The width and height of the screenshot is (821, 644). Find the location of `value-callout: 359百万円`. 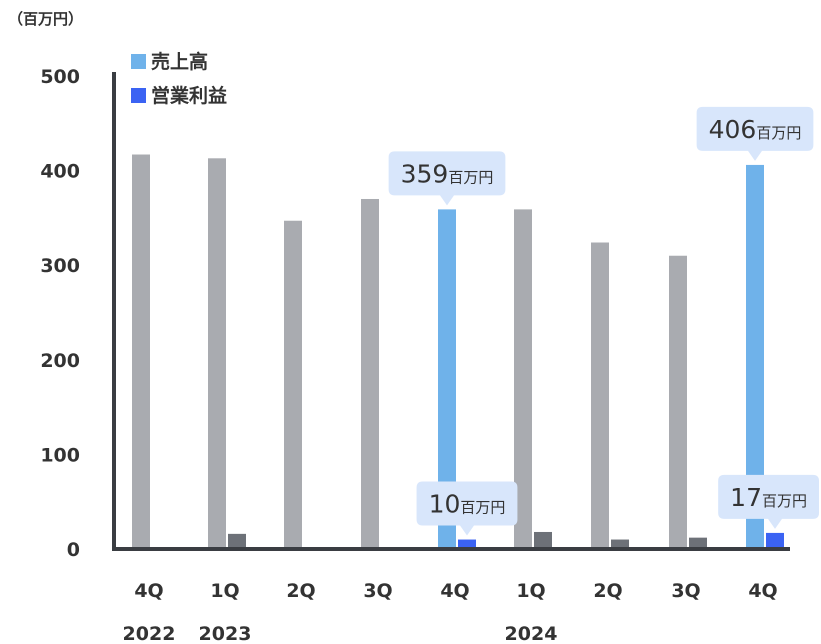

value-callout: 359百万円 is located at coordinates (447, 178).